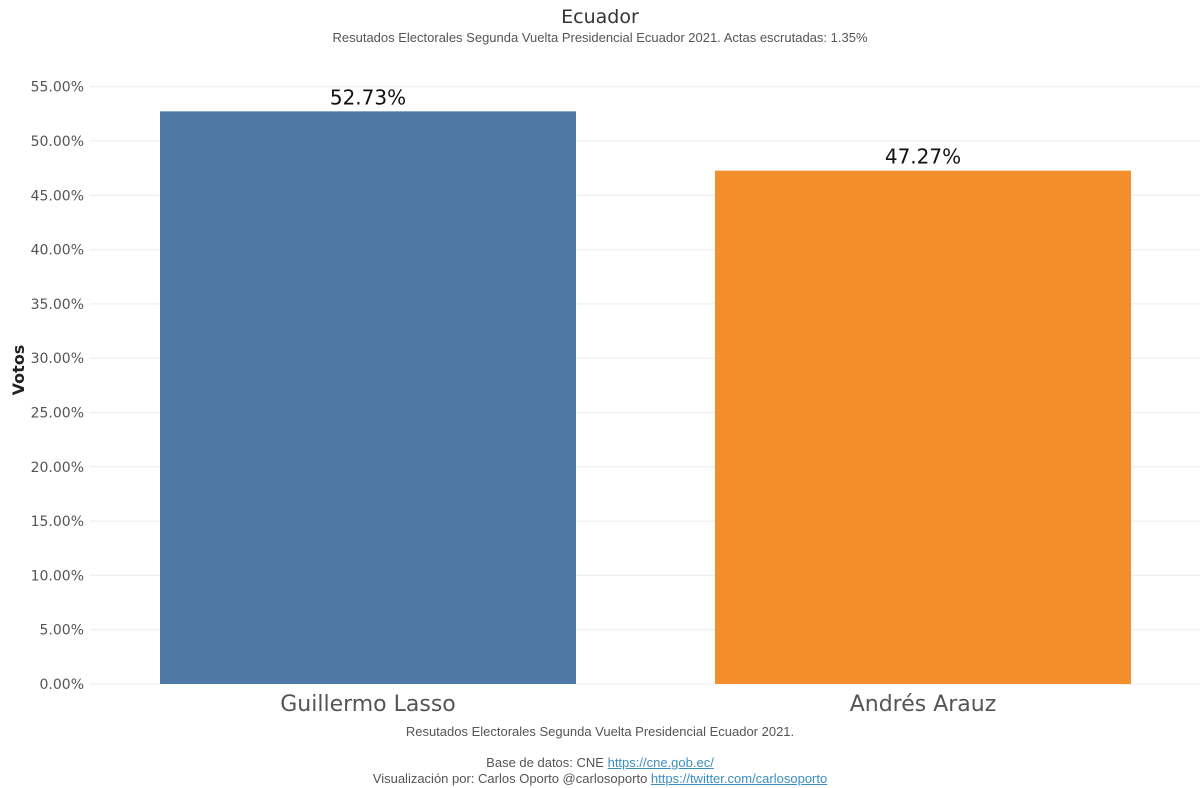  Describe the element at coordinates (57, 576) in the screenshot. I see `y-tick-label: 10.00%` at that location.